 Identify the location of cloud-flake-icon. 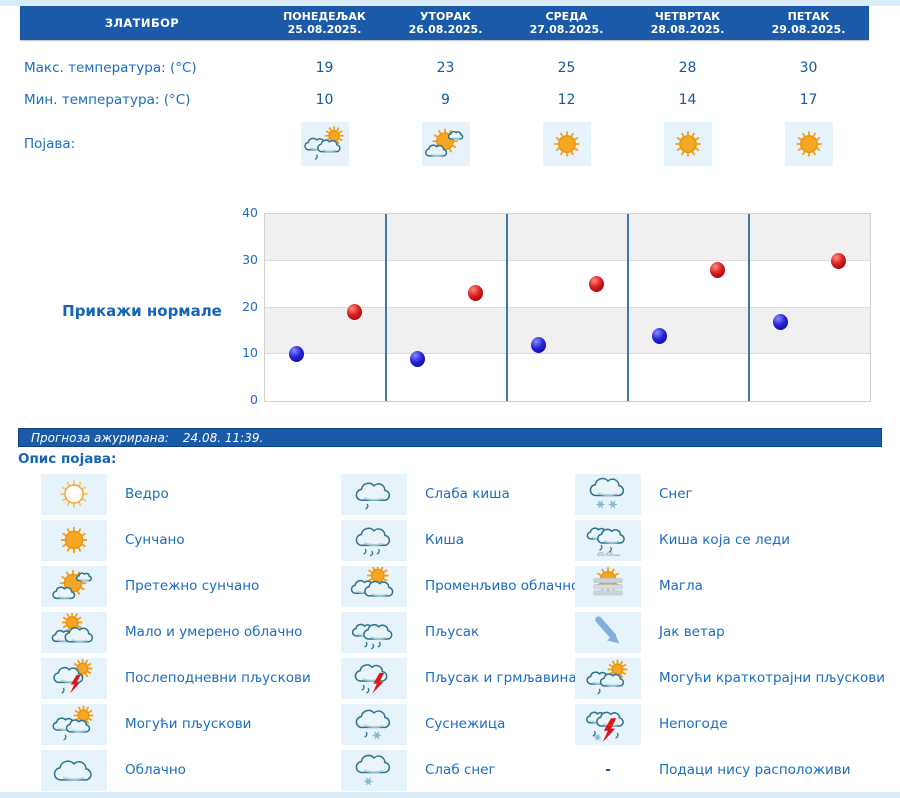
(373, 770).